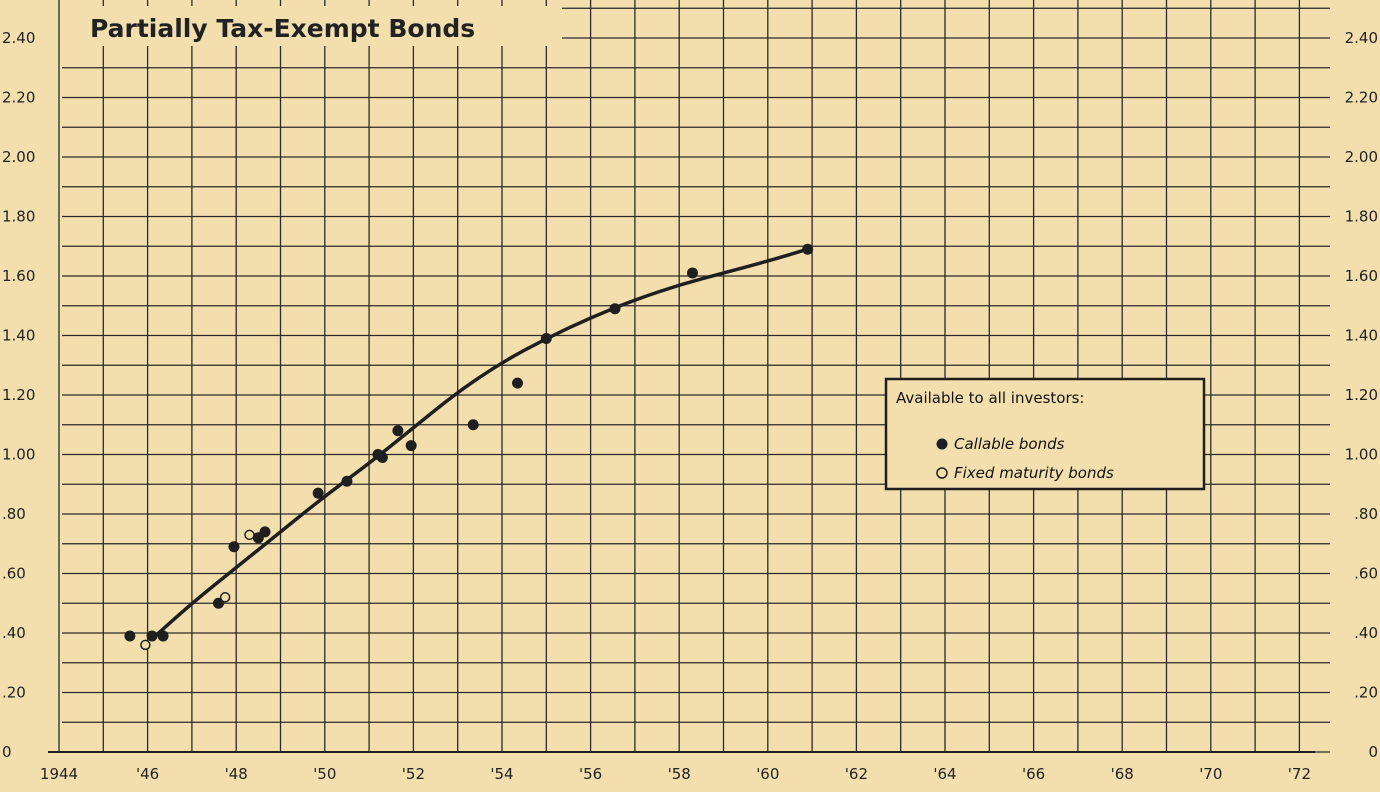 The image size is (1380, 792). I want to click on x-tick-label: '62, so click(856, 774).